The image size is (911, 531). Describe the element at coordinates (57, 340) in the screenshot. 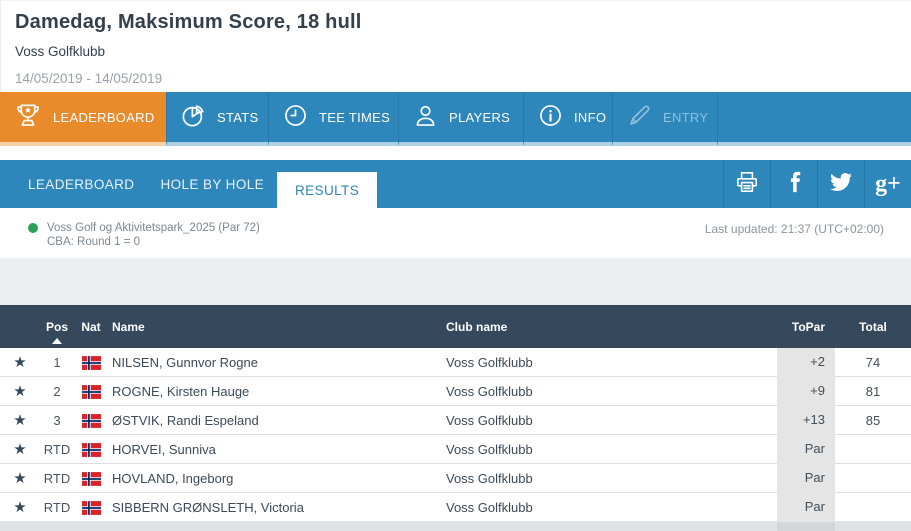

I see `sort-asc-icon` at that location.